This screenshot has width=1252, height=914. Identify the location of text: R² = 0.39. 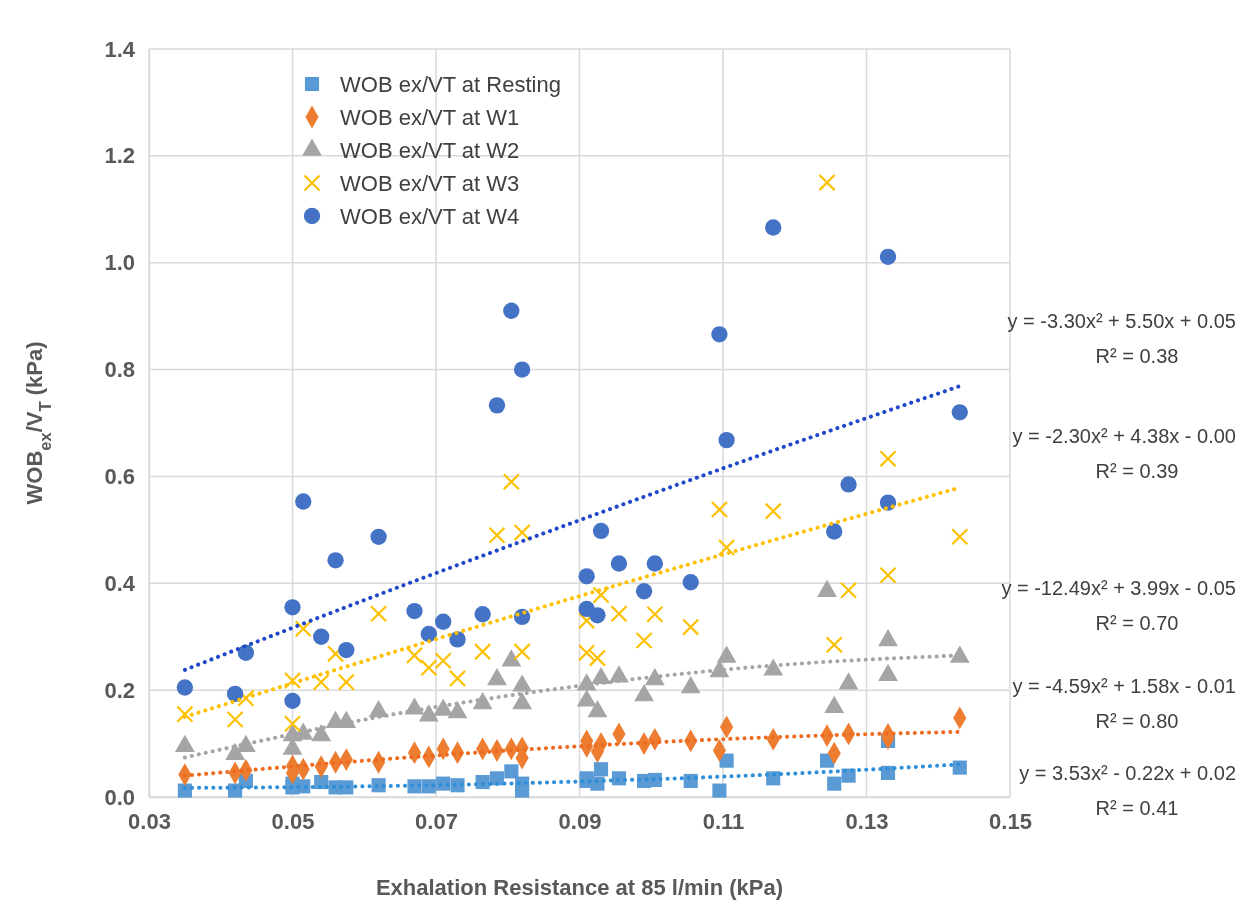
(1137, 471).